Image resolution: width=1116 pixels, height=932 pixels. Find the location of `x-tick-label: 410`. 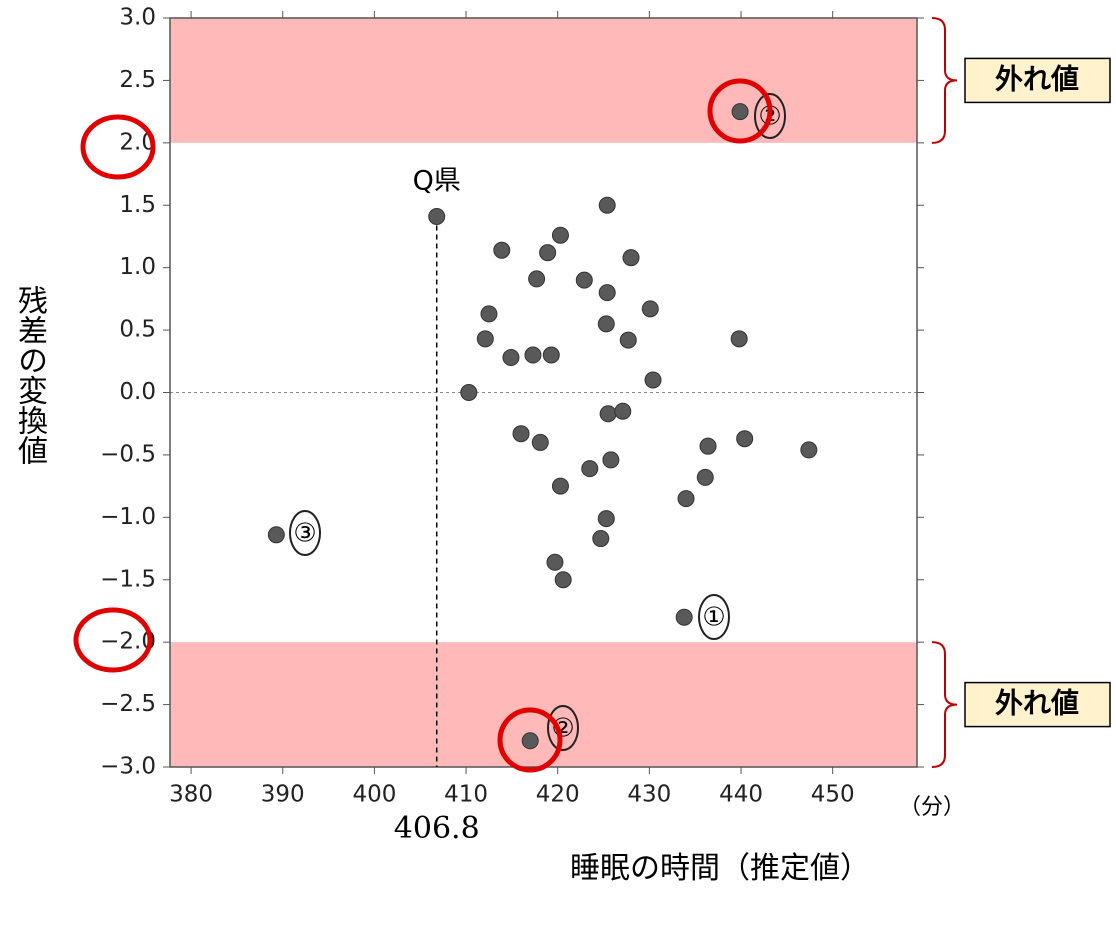

x-tick-label: 410 is located at coordinates (466, 795).